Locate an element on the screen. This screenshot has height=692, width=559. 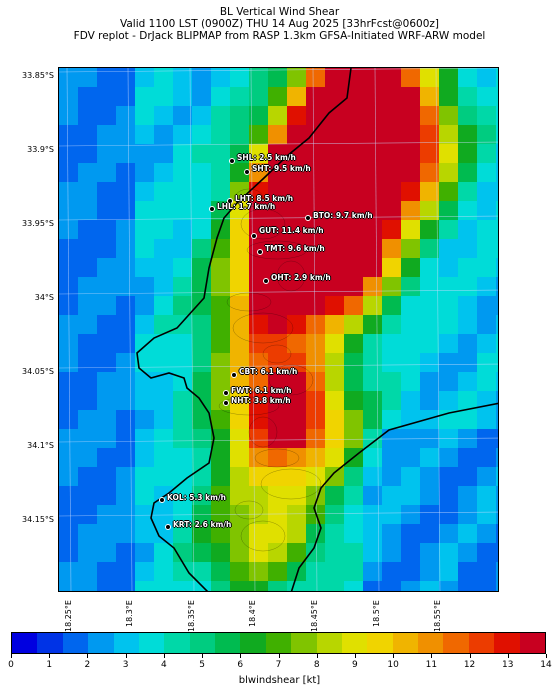
colorbar-tick-label: 10 is located at coordinates (393, 665).